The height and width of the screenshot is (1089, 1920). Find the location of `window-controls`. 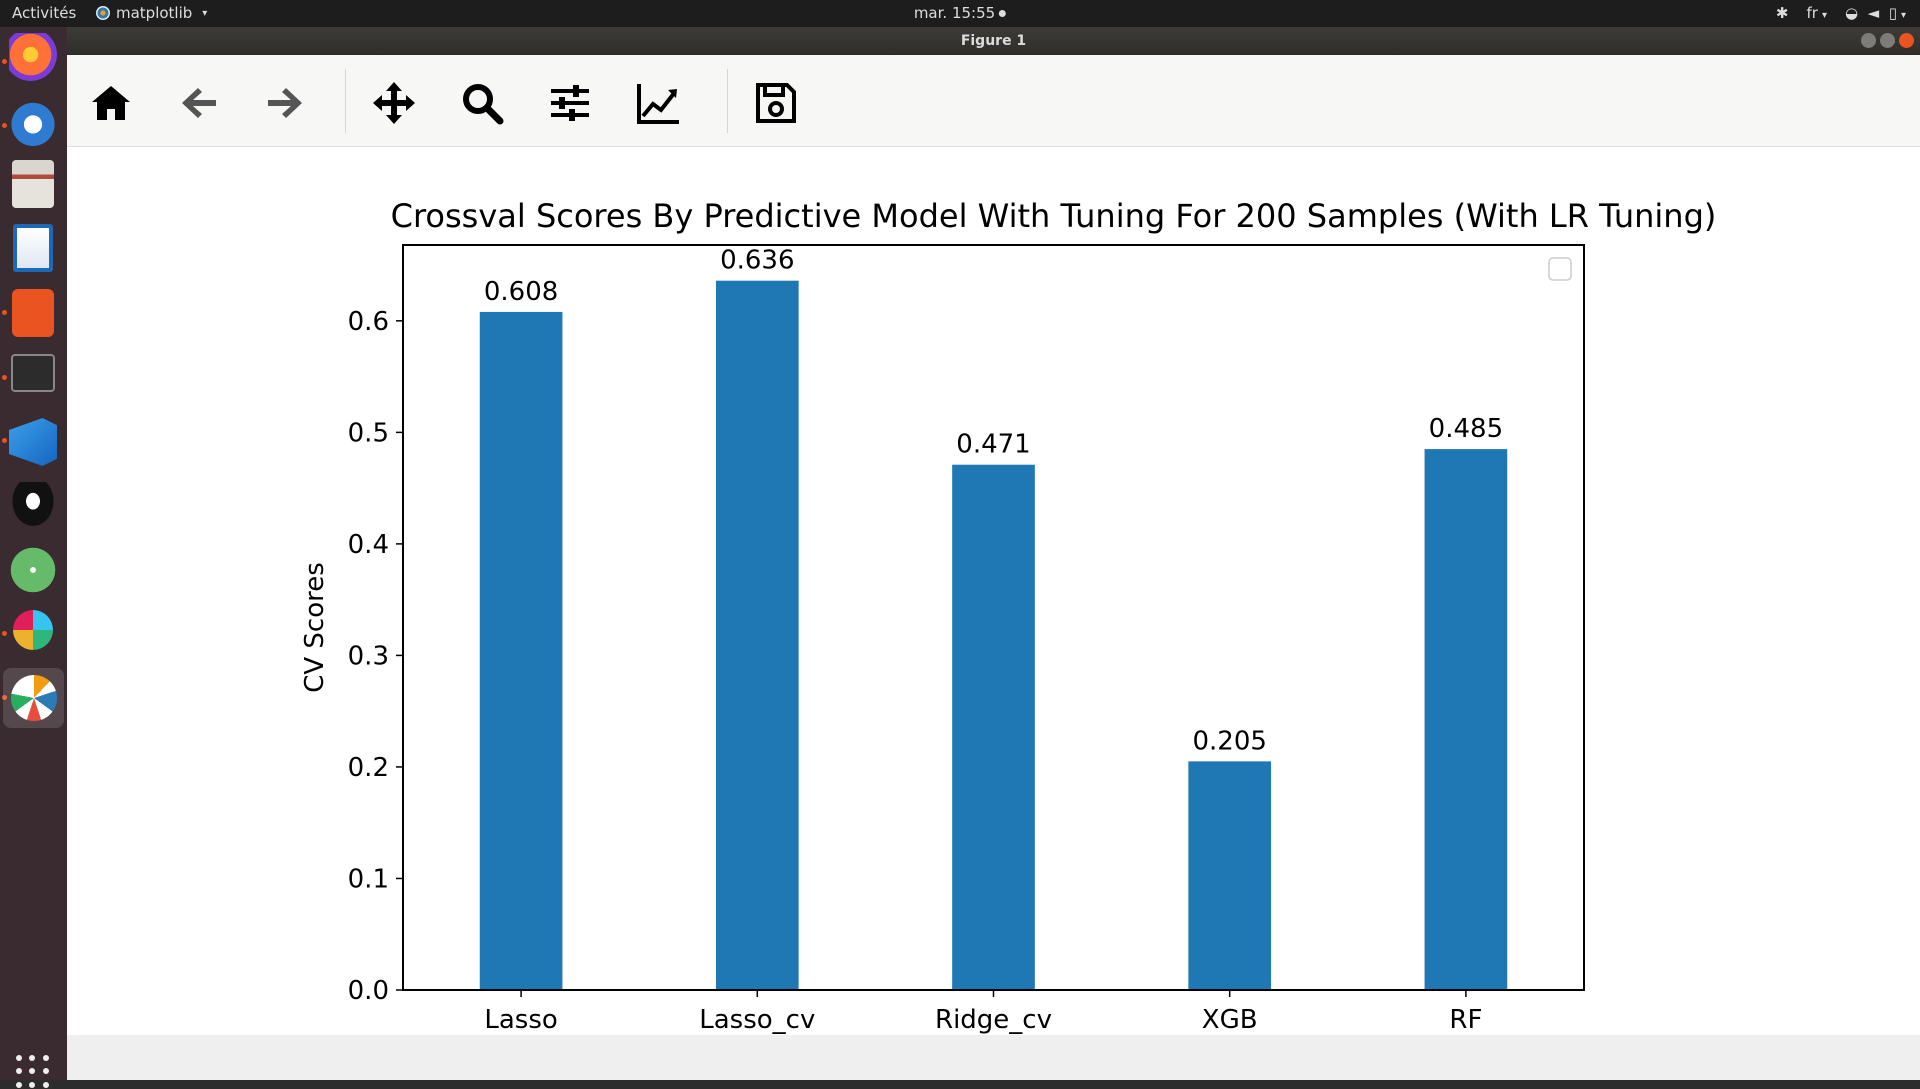

window-controls is located at coordinates (1887, 40).